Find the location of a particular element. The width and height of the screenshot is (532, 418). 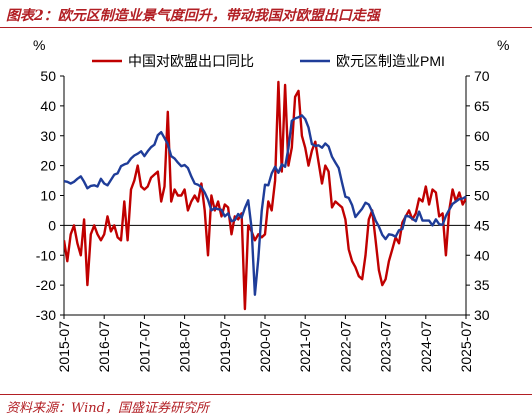

legend-label-2: 欧元区制造业PMI is located at coordinates (390, 61).